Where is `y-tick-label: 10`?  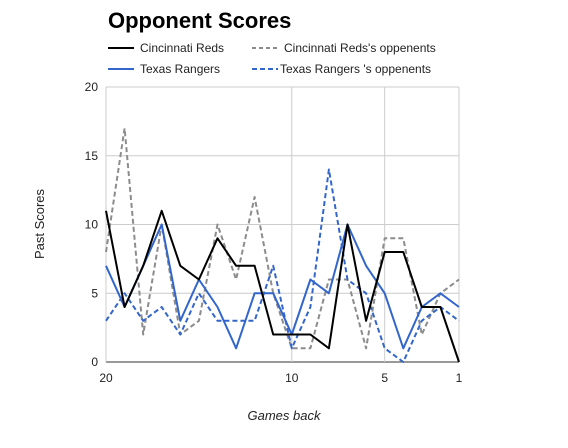 y-tick-label: 10 is located at coordinates (92, 225).